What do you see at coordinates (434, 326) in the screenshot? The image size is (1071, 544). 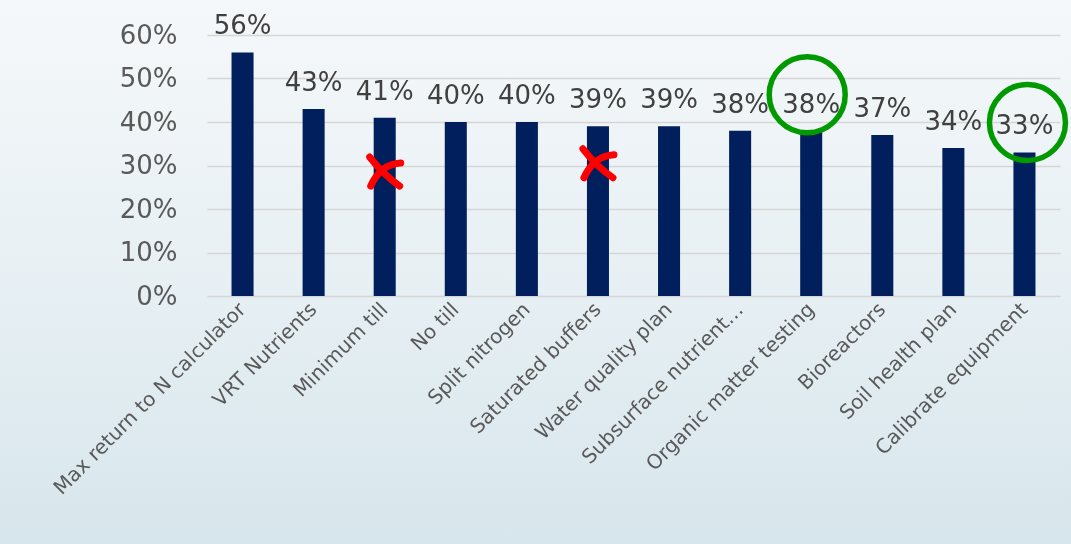 I see `x-tick-label: No till` at bounding box center [434, 326].